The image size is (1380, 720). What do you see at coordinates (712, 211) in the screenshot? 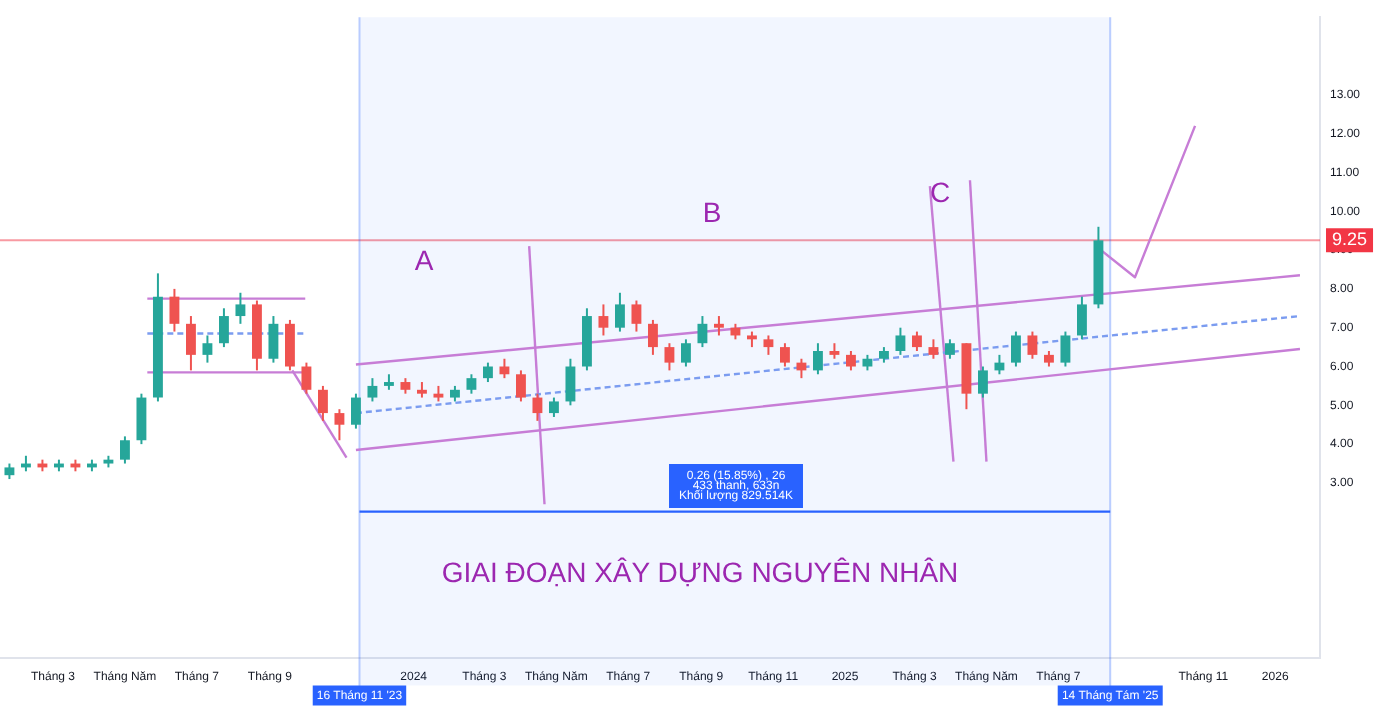
I see `annotation: B` at bounding box center [712, 211].